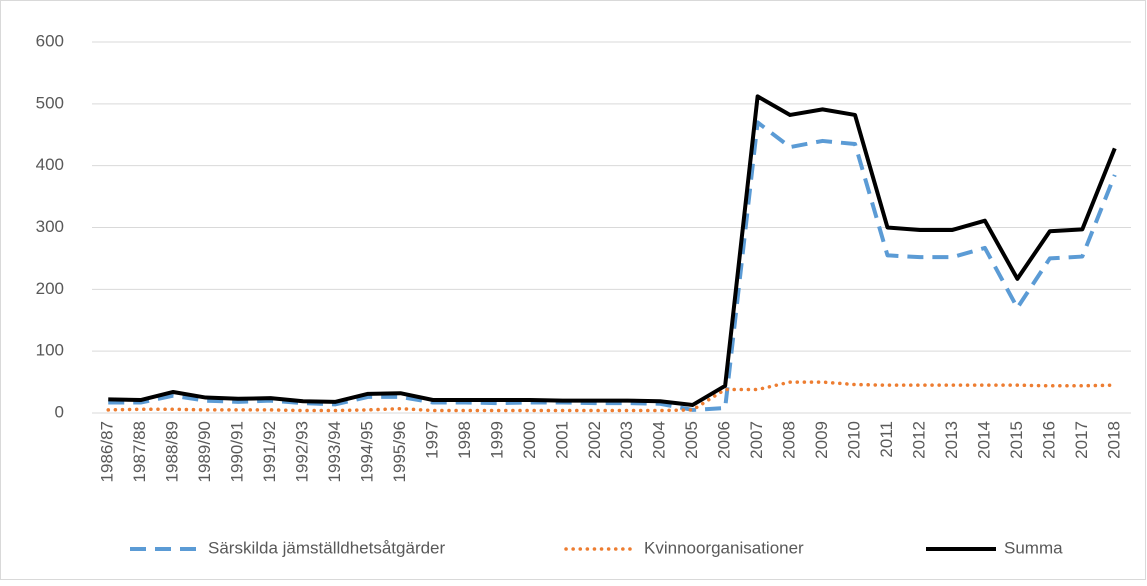  I want to click on x-tick-label: 1994/95, so click(366, 451).